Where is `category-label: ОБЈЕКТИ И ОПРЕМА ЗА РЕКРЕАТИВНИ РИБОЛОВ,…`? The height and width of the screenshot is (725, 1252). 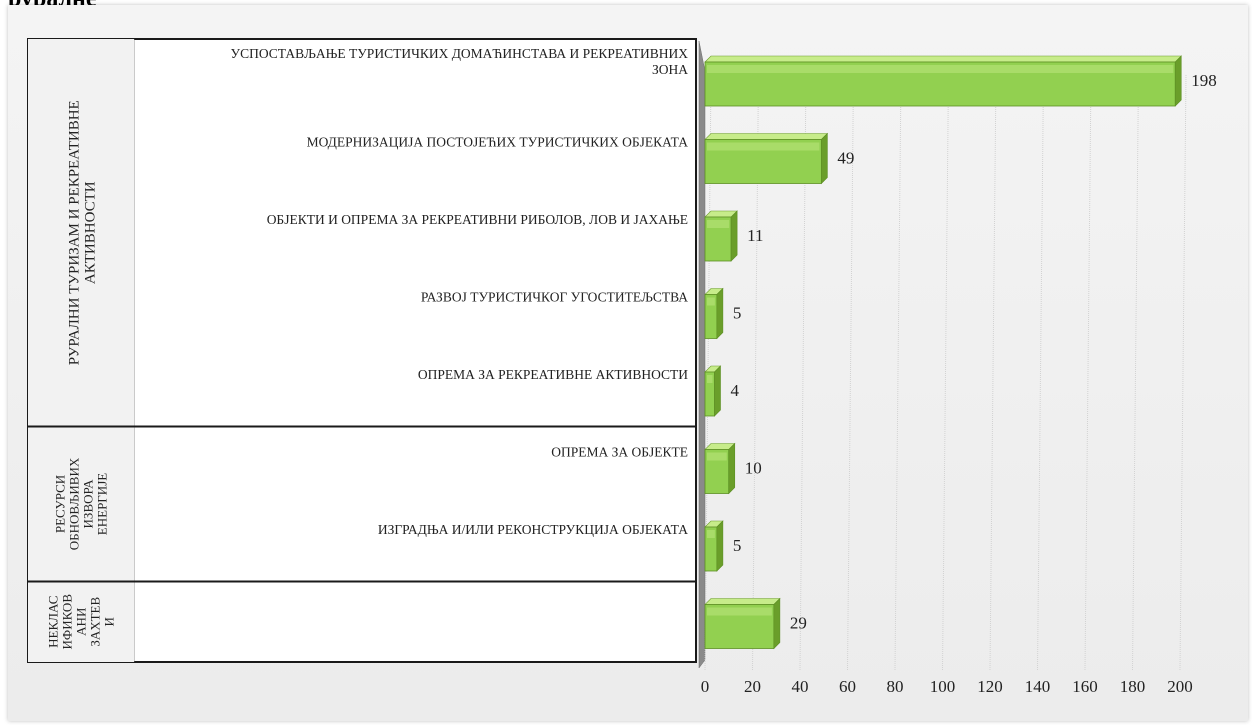
category-label: ОБЈЕКТИ И ОПРЕМА ЗА РЕКРЕАТИВНИ РИБОЛОВ,… is located at coordinates (477, 219).